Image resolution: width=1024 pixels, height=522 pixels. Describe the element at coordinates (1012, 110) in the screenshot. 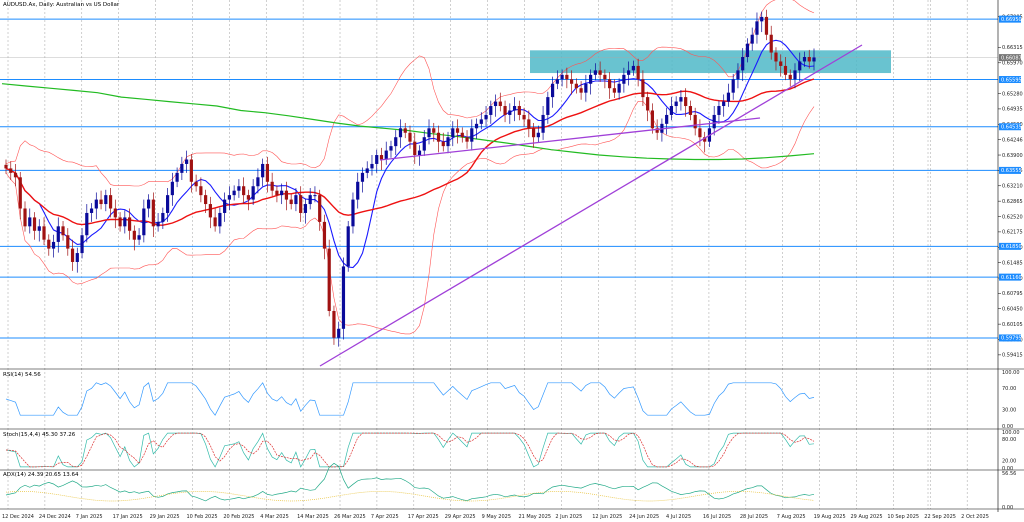

I see `price-tick-label: 0.64935` at that location.